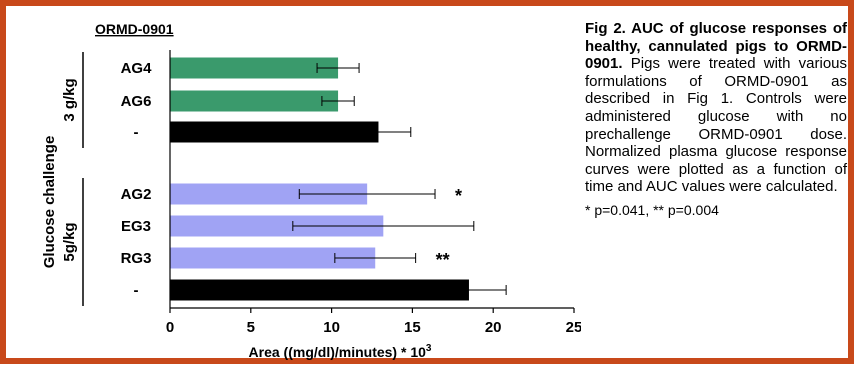 Image resolution: width=854 pixels, height=370 pixels. Describe the element at coordinates (137, 68) in the screenshot. I see `category-label: AG4` at that location.